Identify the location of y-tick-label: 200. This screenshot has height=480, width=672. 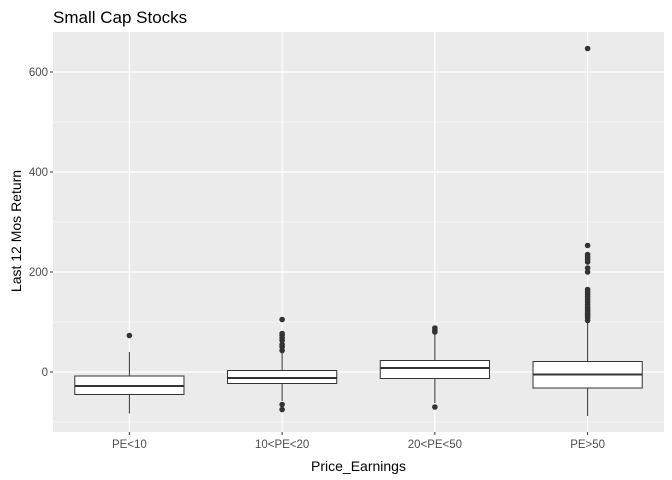
(38, 273).